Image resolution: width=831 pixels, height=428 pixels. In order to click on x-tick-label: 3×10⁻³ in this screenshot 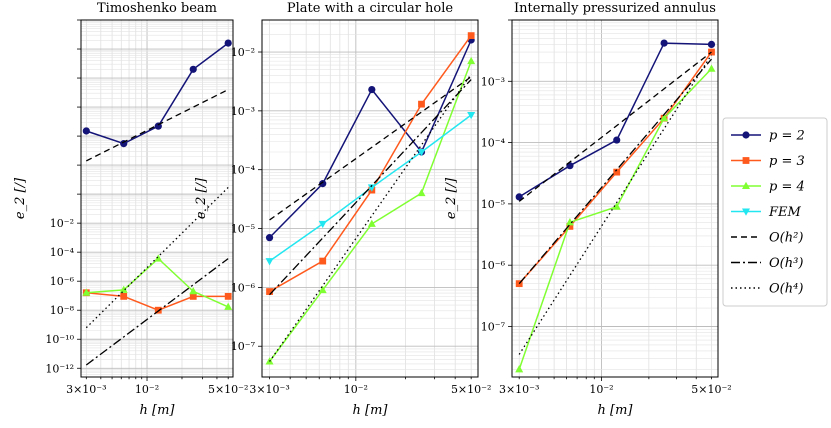, I will do `click(269, 389)`.